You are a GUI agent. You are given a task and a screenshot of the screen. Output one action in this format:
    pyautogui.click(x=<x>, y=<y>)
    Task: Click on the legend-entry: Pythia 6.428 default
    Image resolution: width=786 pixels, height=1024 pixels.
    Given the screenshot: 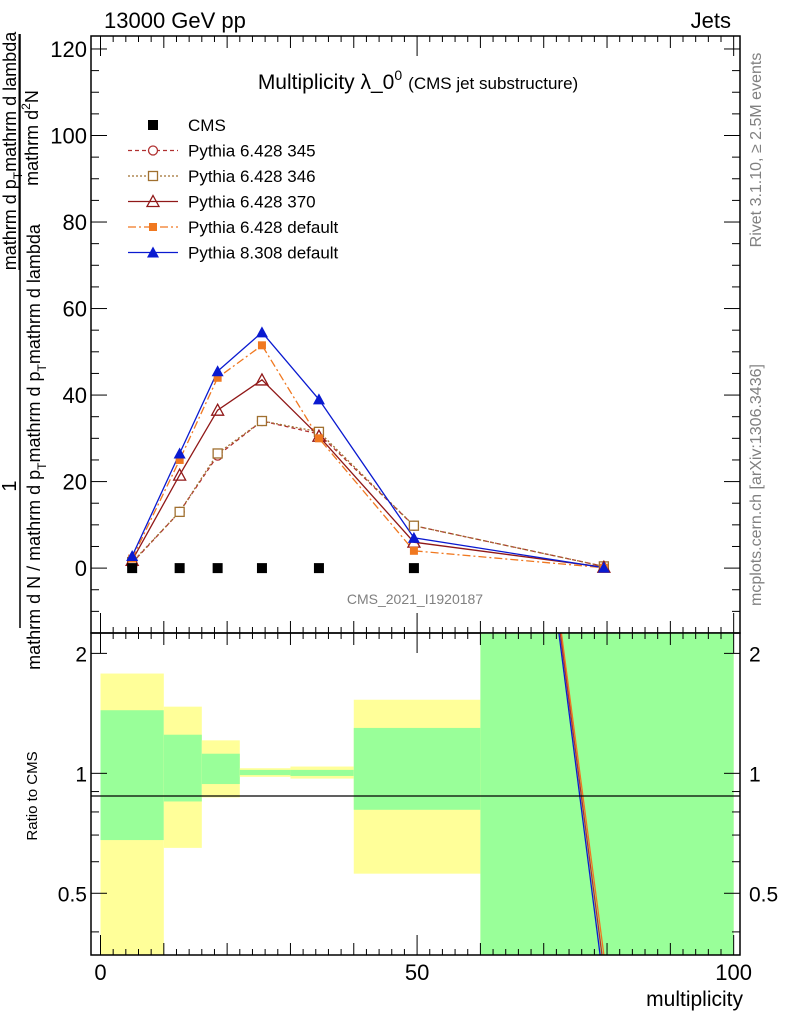 What is the action you would take?
    pyautogui.click(x=263, y=227)
    